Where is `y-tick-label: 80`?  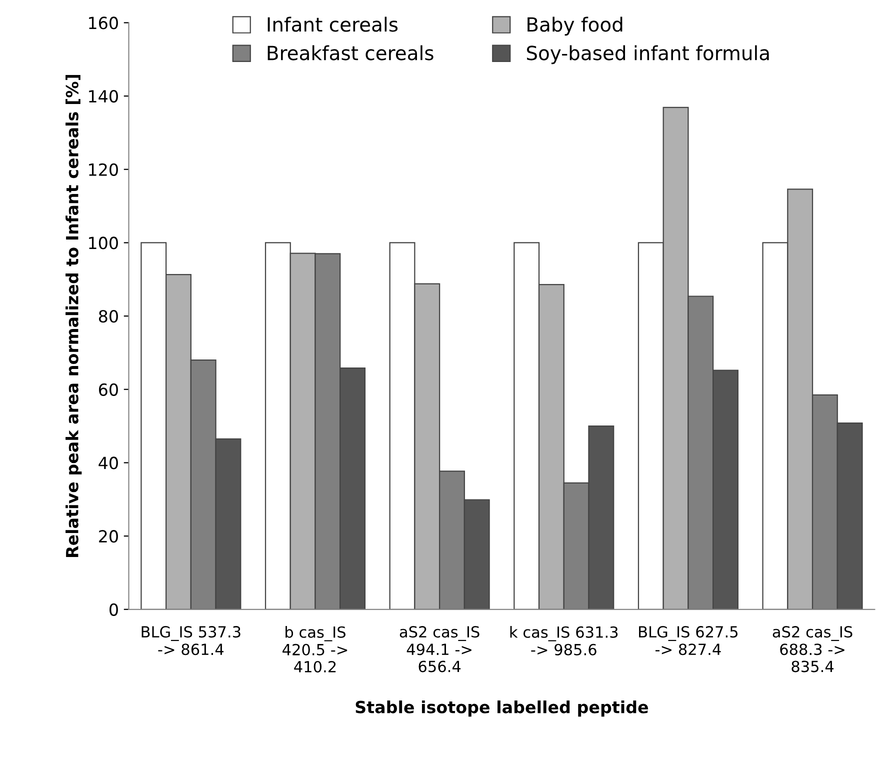
y-tick-label: 80 is located at coordinates (108, 316).